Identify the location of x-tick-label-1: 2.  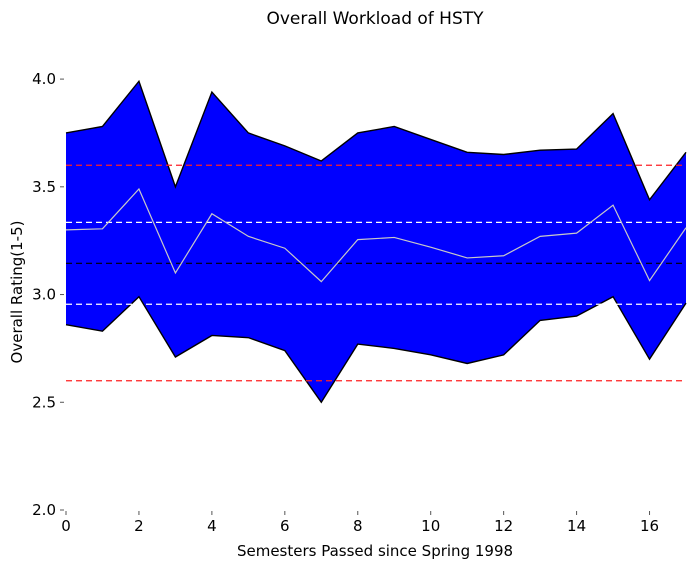
(139, 526).